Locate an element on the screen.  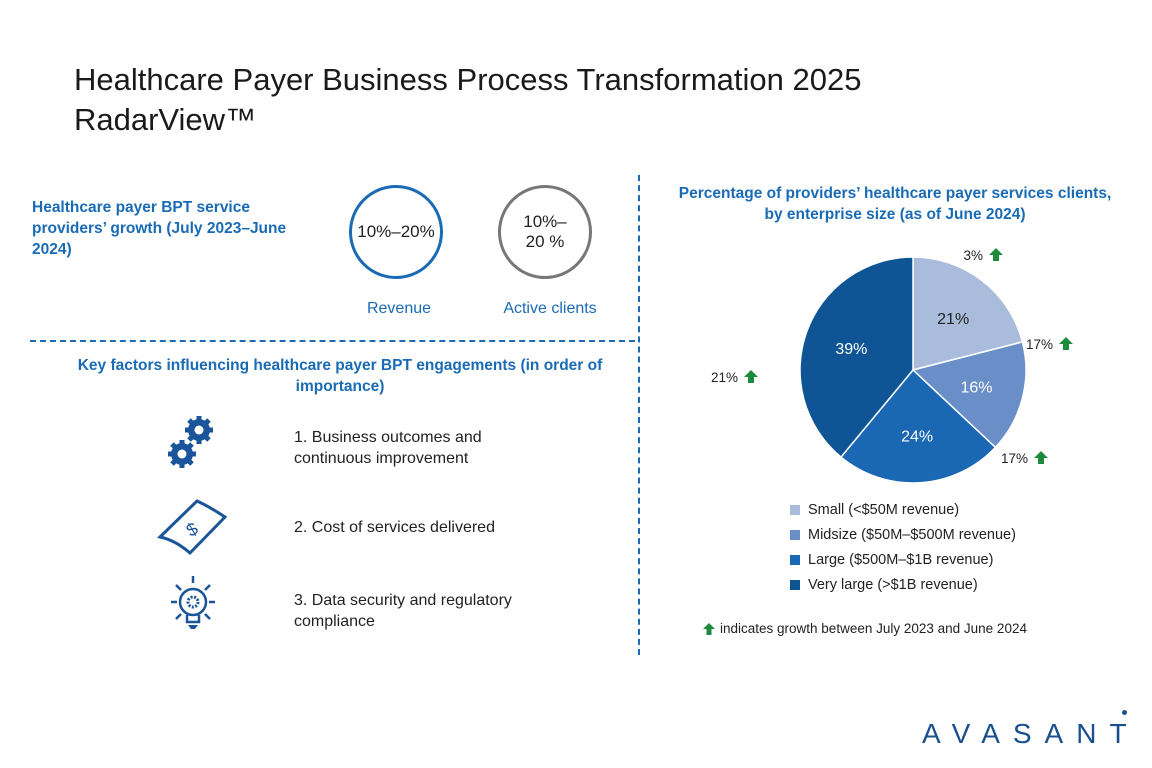
slice-label: 24% is located at coordinates (917, 436).